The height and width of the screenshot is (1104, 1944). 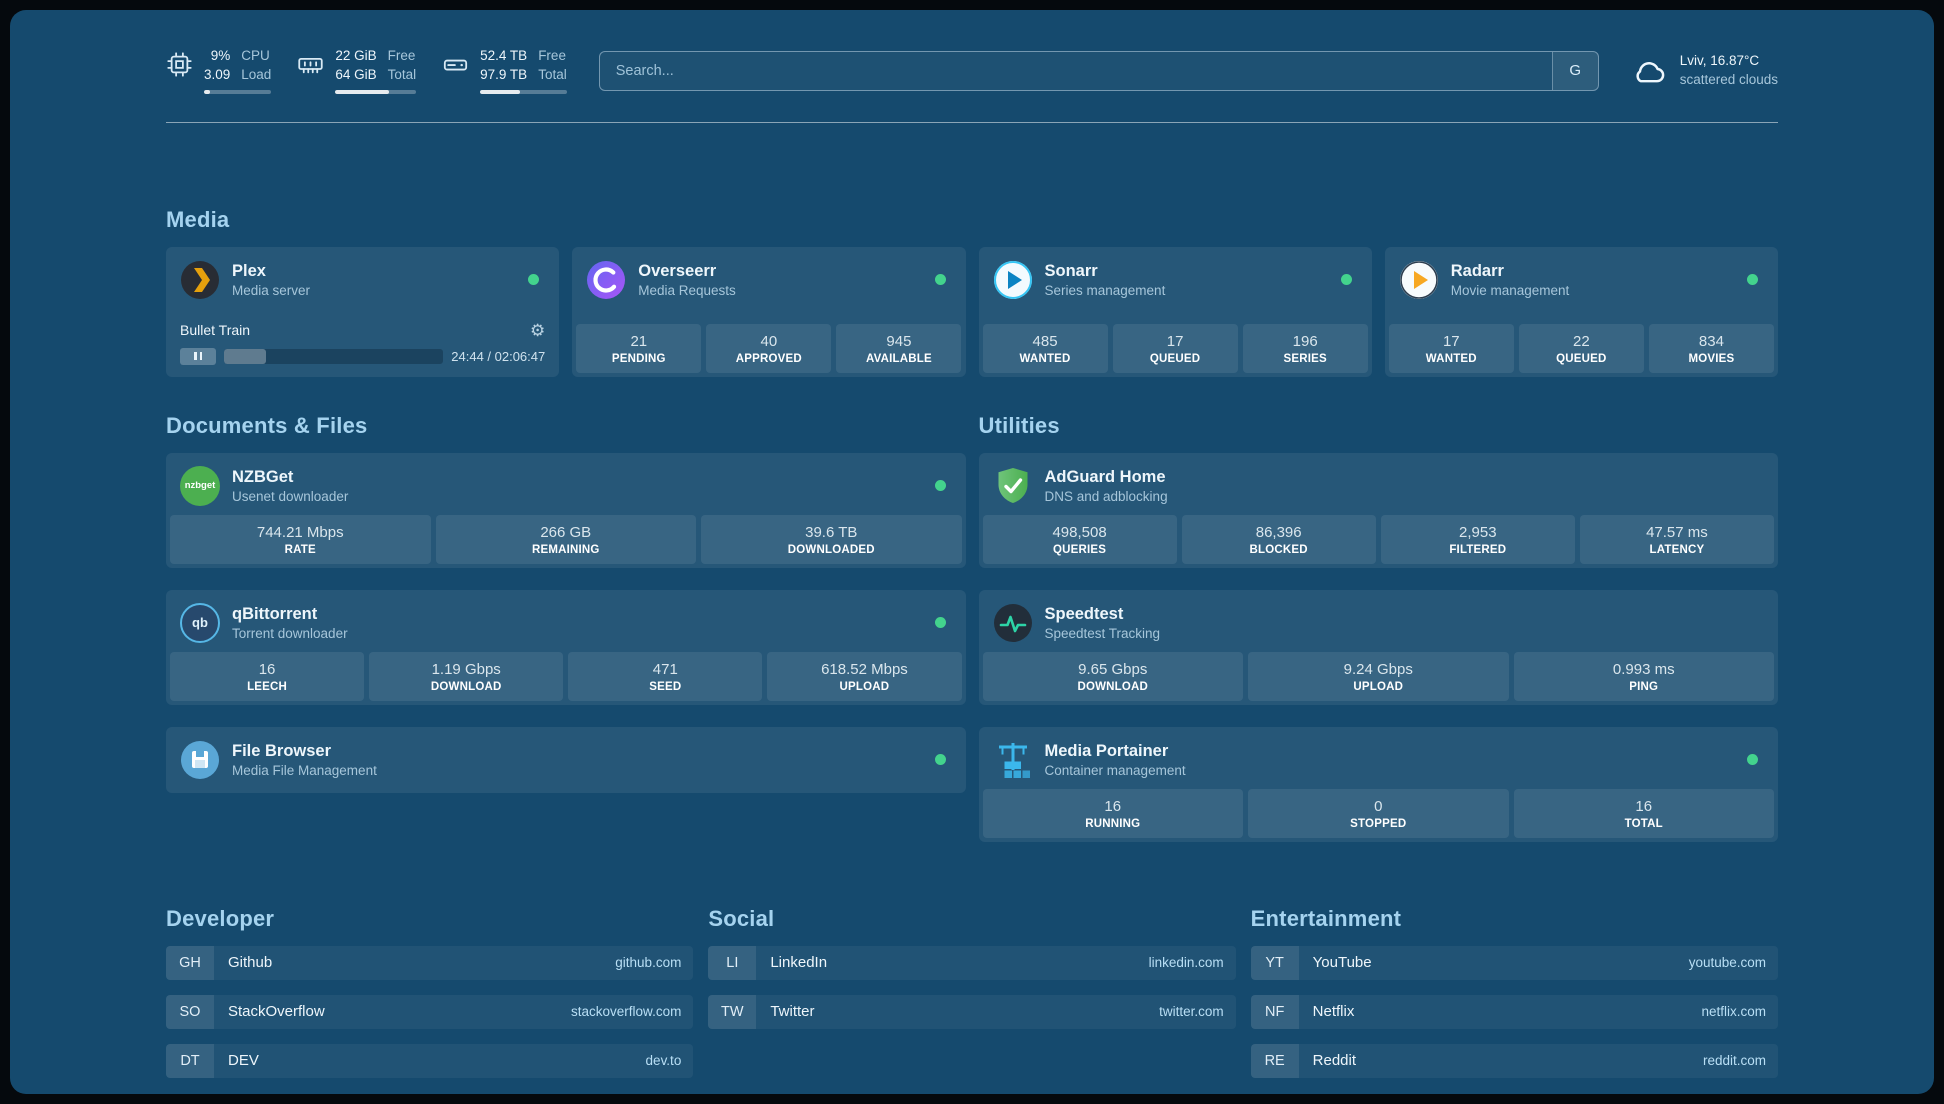 What do you see at coordinates (972, 1011) in the screenshot?
I see `bookmark-twitter: TW Twitter twitter.com` at bounding box center [972, 1011].